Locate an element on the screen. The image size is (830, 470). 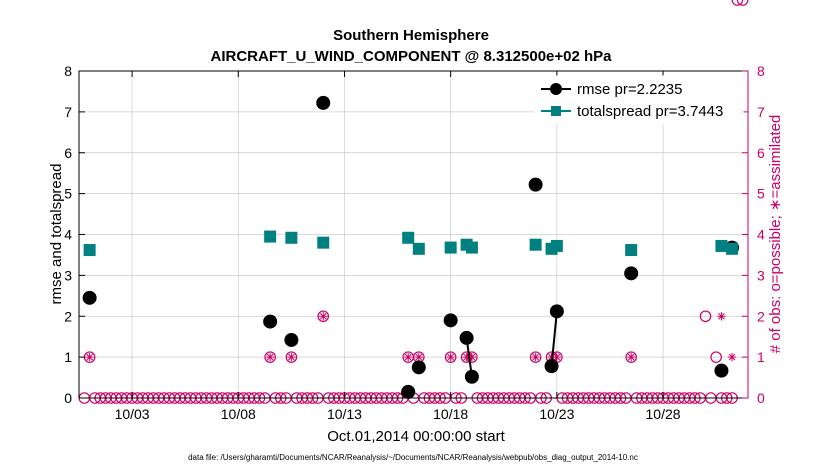
y-tick-label: 1 is located at coordinates (68, 357).